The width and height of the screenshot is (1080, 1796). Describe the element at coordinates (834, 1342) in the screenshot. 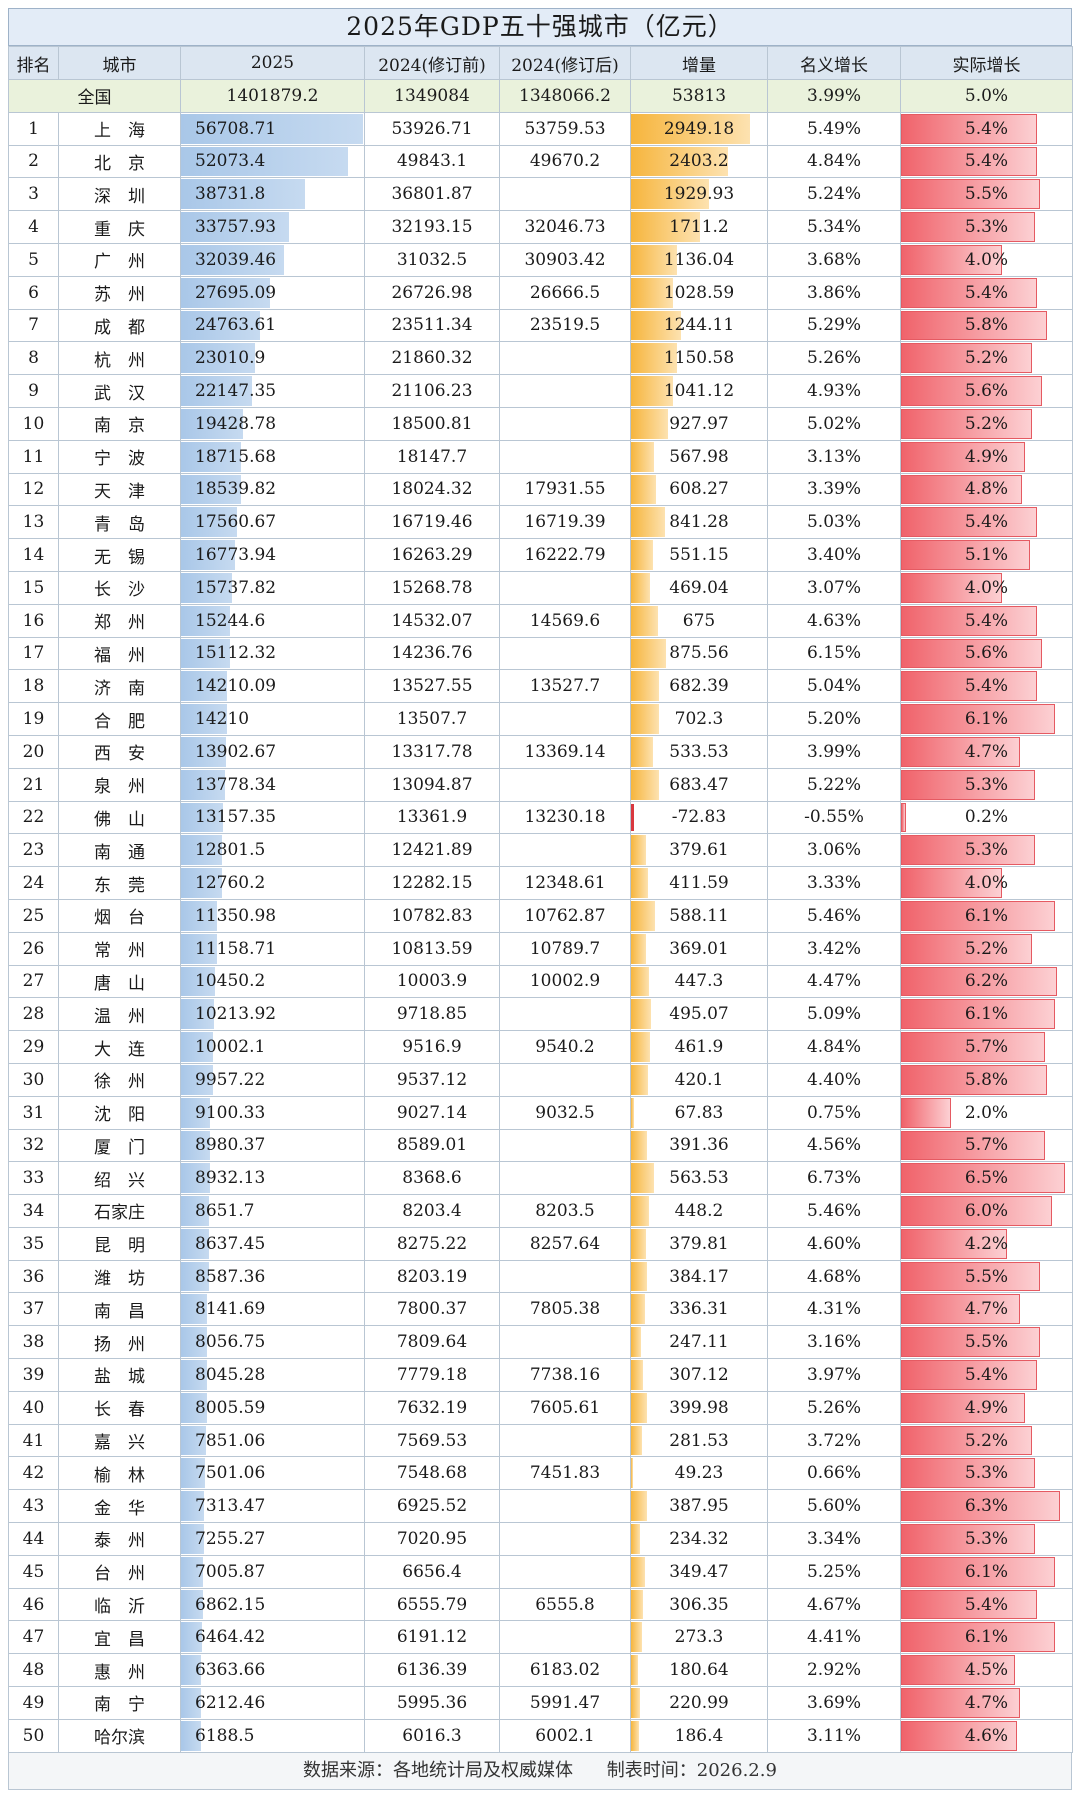

I see `cell-nominal-growth: 3.16%` at that location.